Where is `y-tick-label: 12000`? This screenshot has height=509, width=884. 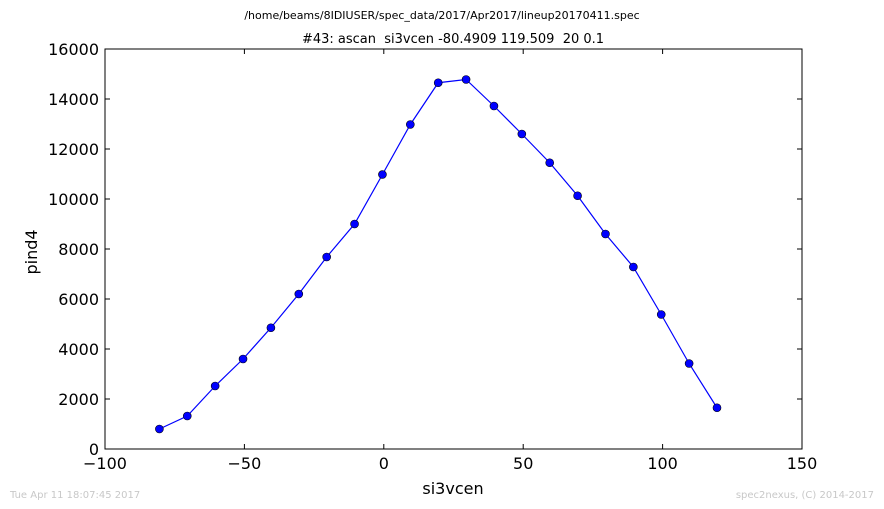
y-tick-label: 12000 is located at coordinates (73, 149).